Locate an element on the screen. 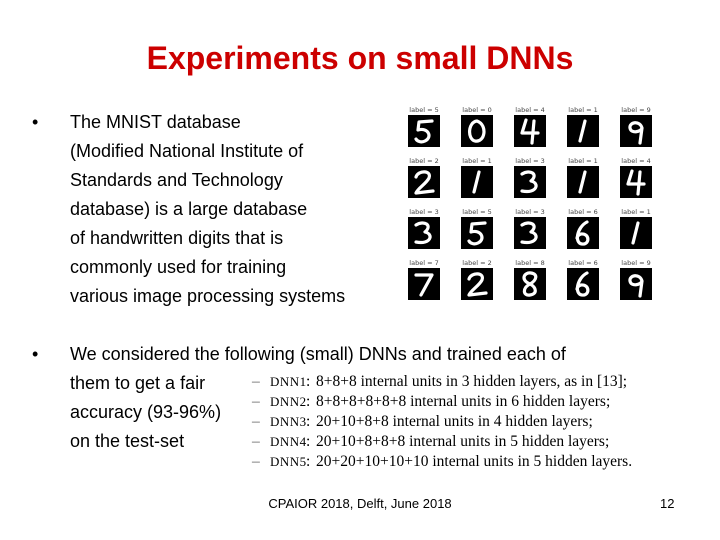 This screenshot has height=540, width=720. bullet-line: on the test-set is located at coordinates (127, 441).